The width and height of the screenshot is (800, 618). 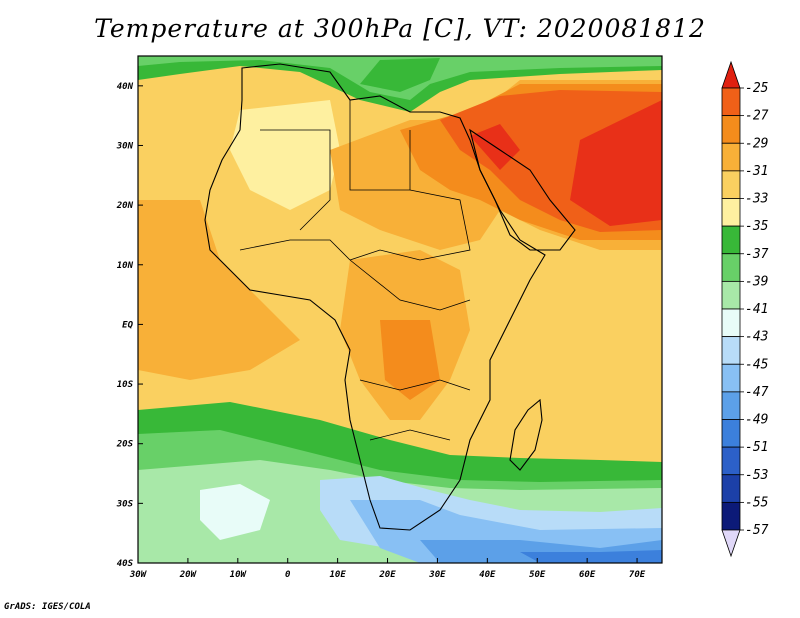 What do you see at coordinates (125, 445) in the screenshot?
I see `lat-tick-label: 20S` at bounding box center [125, 445].